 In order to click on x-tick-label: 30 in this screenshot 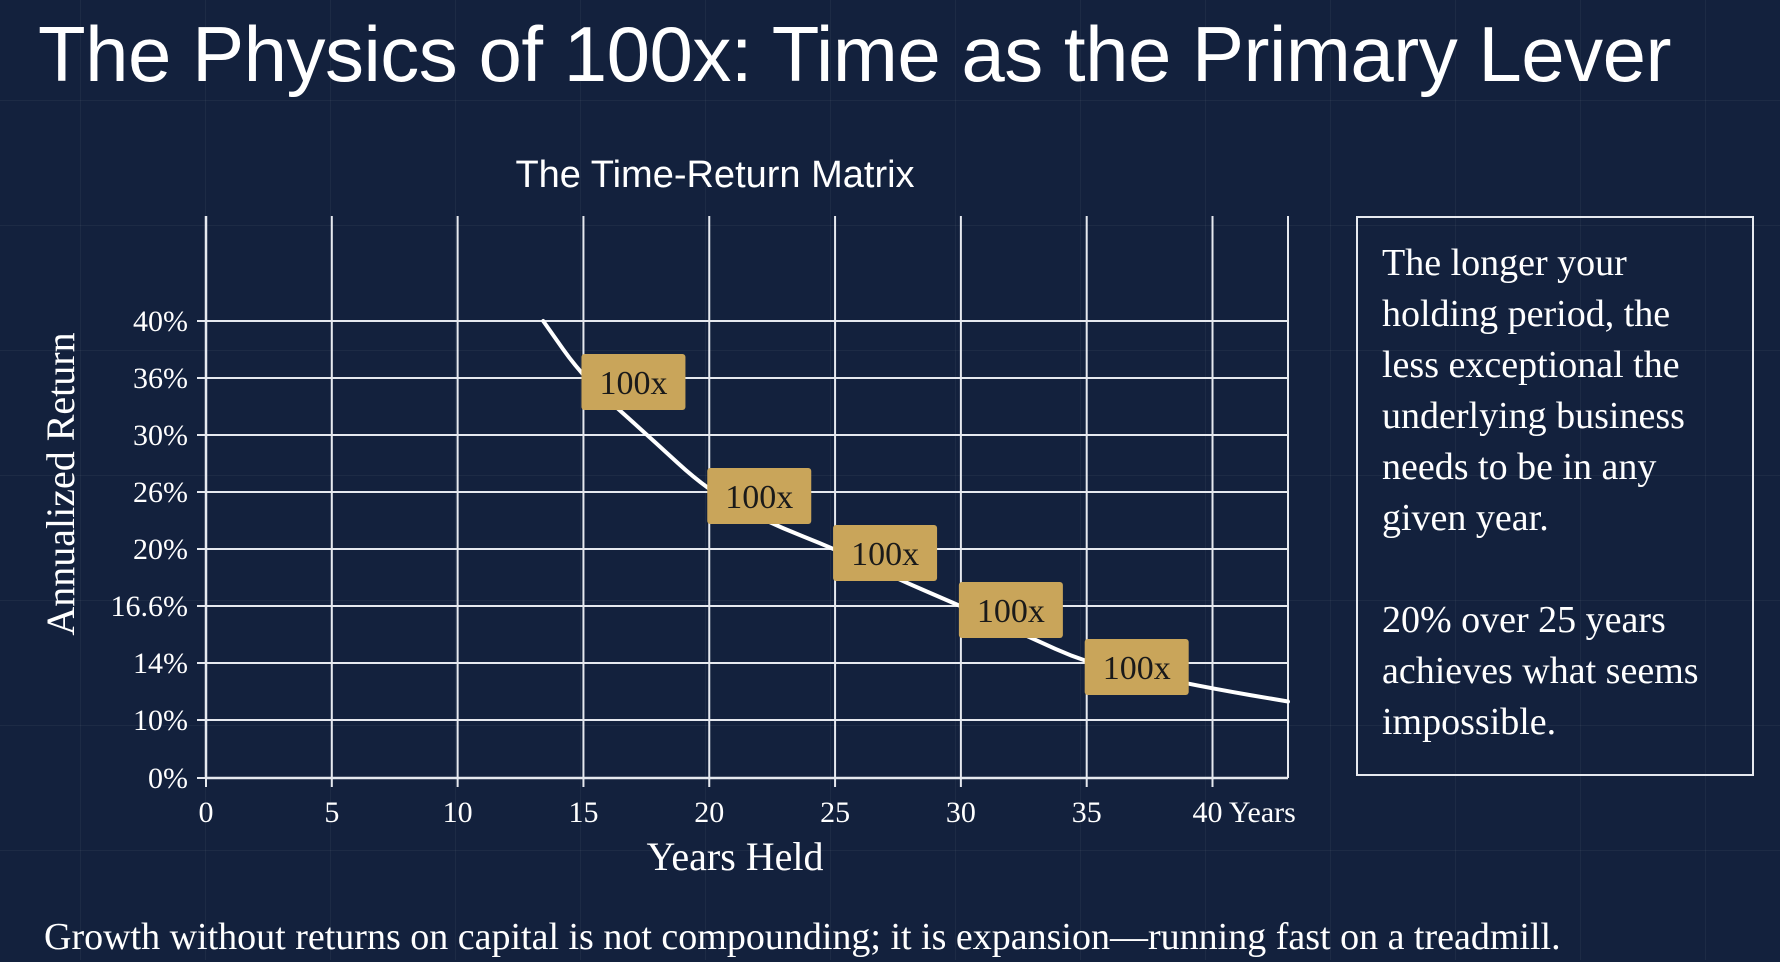, I will do `click(961, 812)`.